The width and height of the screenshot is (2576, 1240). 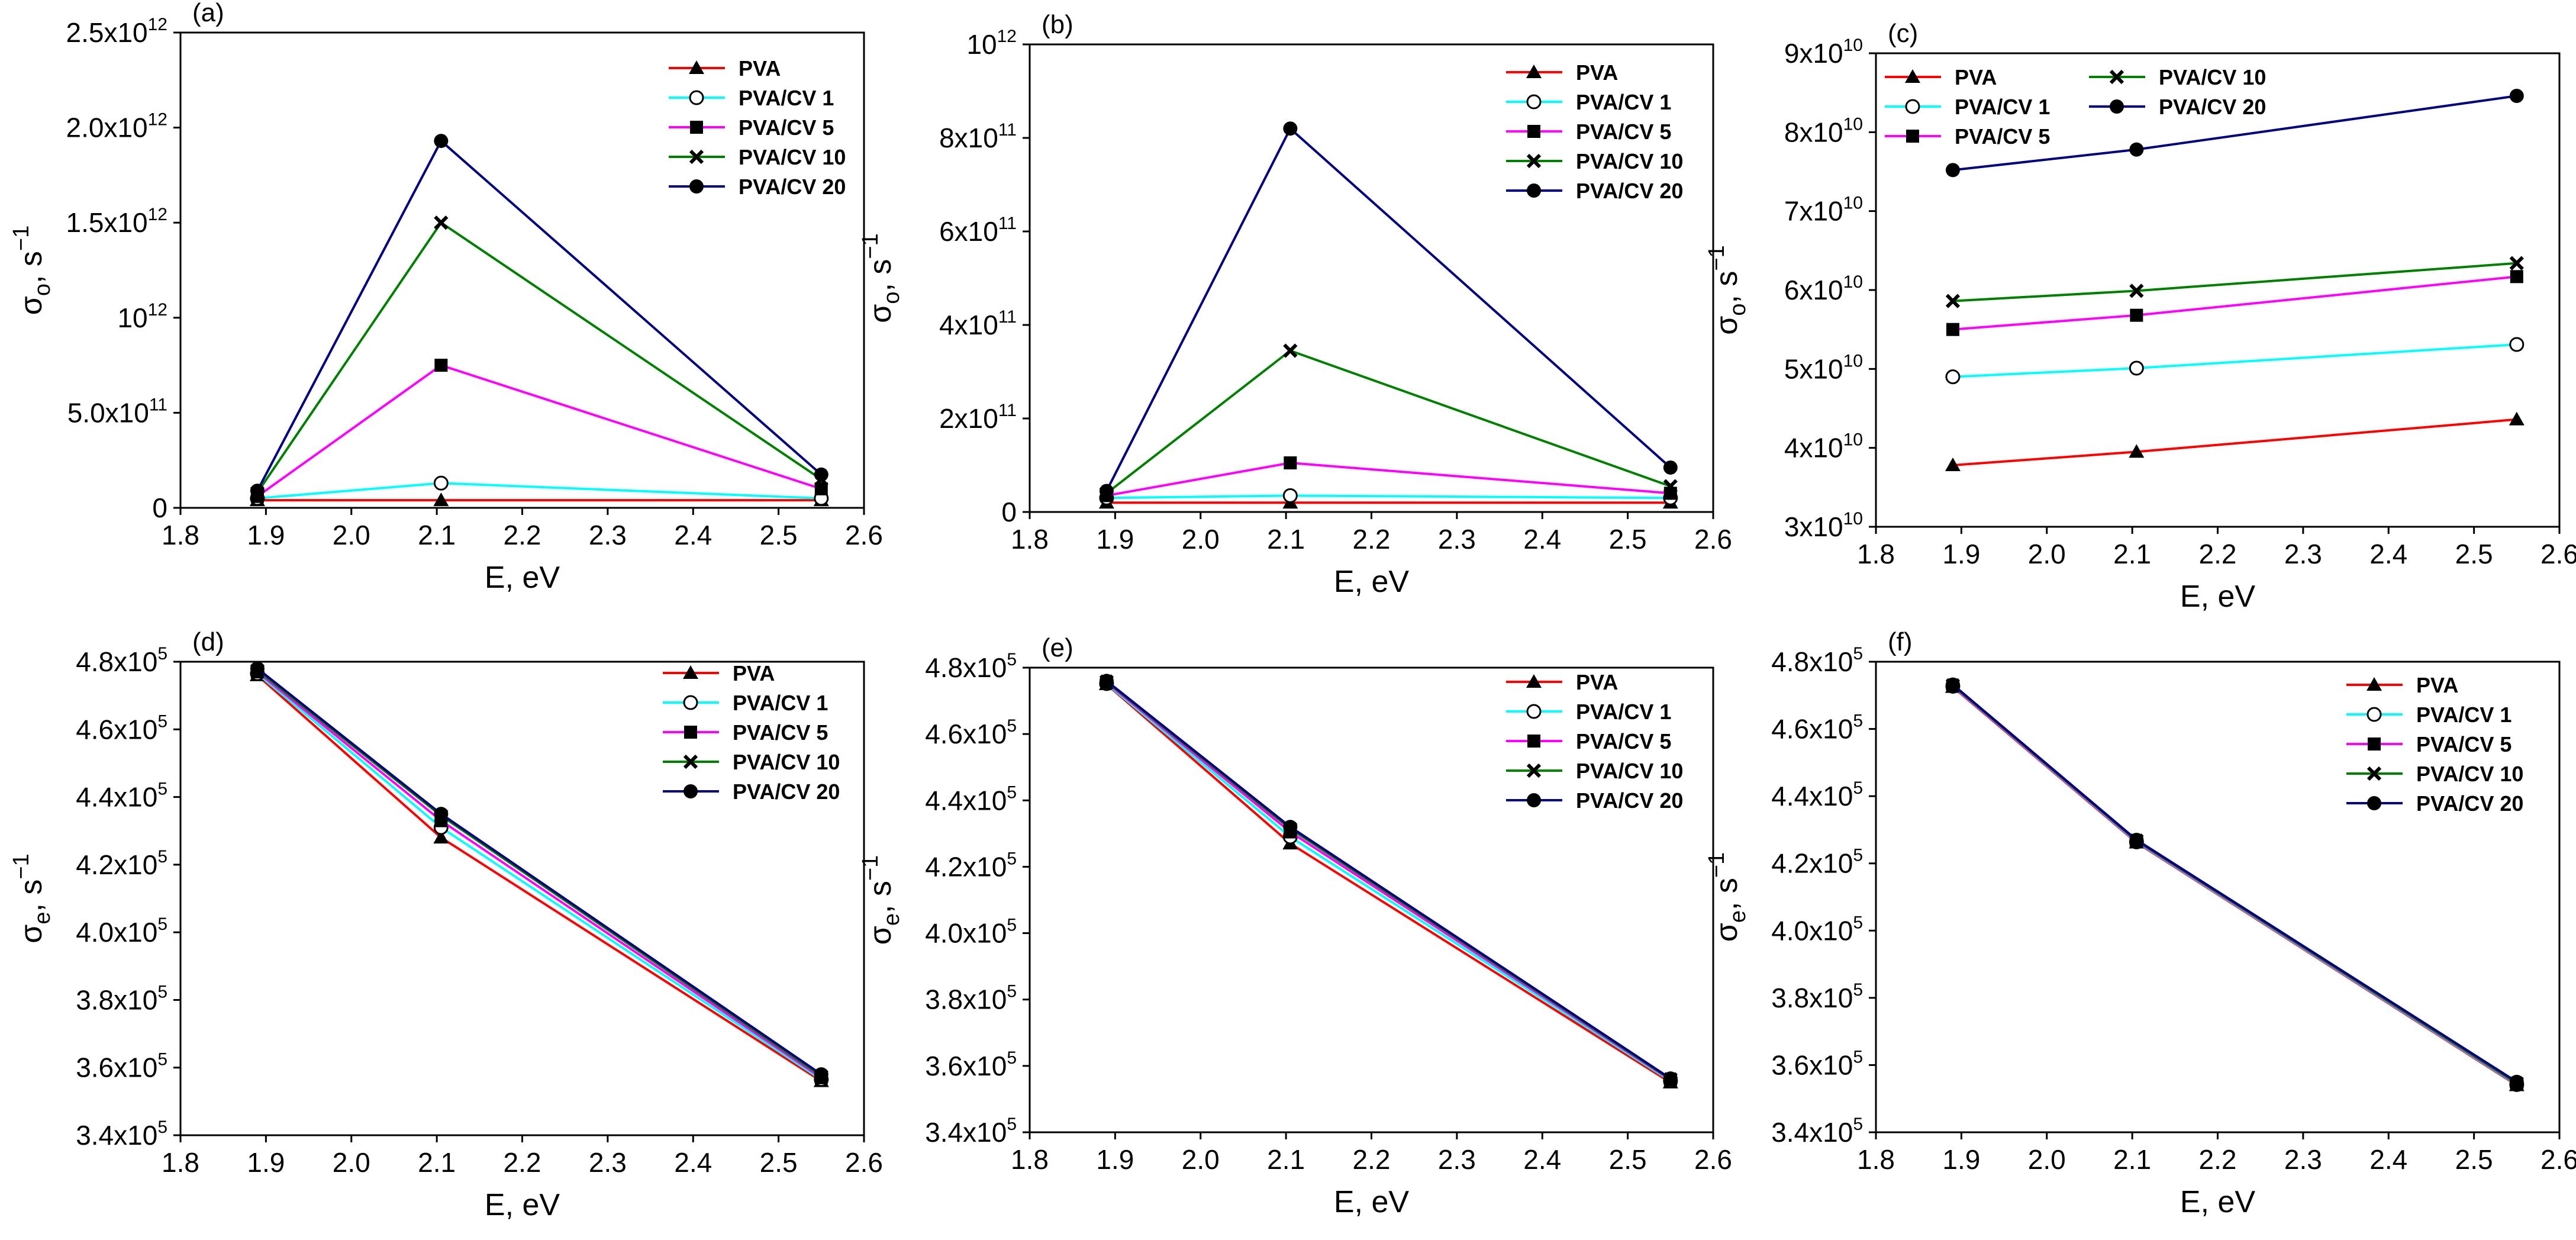 What do you see at coordinates (978, 136) in the screenshot?
I see `y-tick-label: 8x10¹¹` at bounding box center [978, 136].